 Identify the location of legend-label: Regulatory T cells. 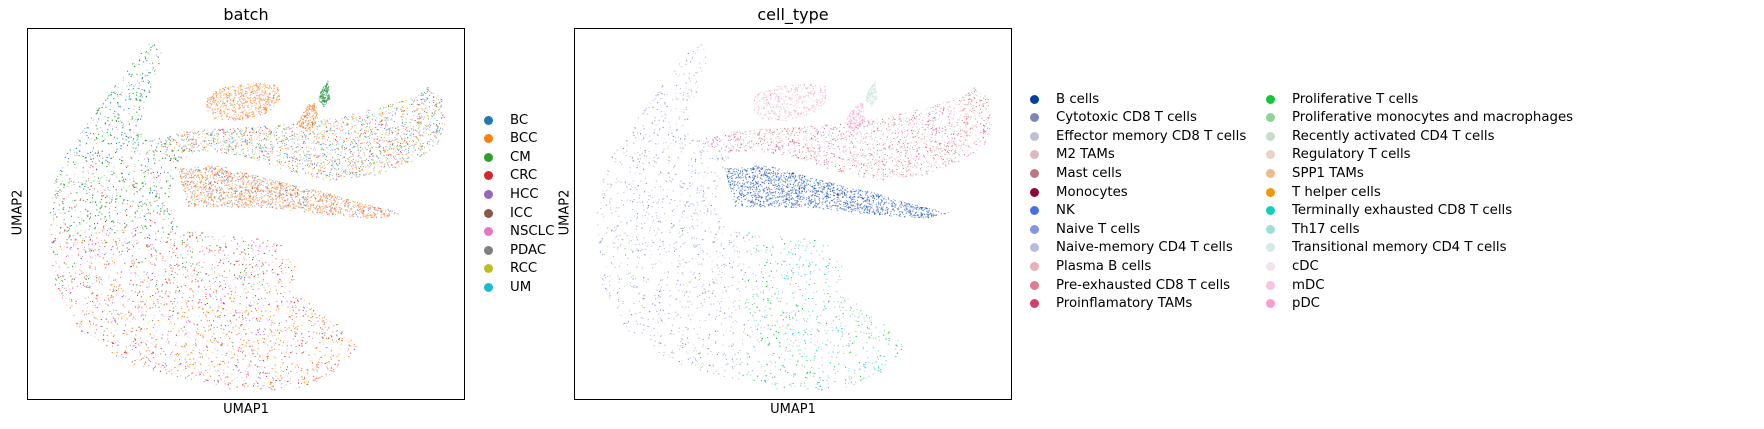
(1351, 154).